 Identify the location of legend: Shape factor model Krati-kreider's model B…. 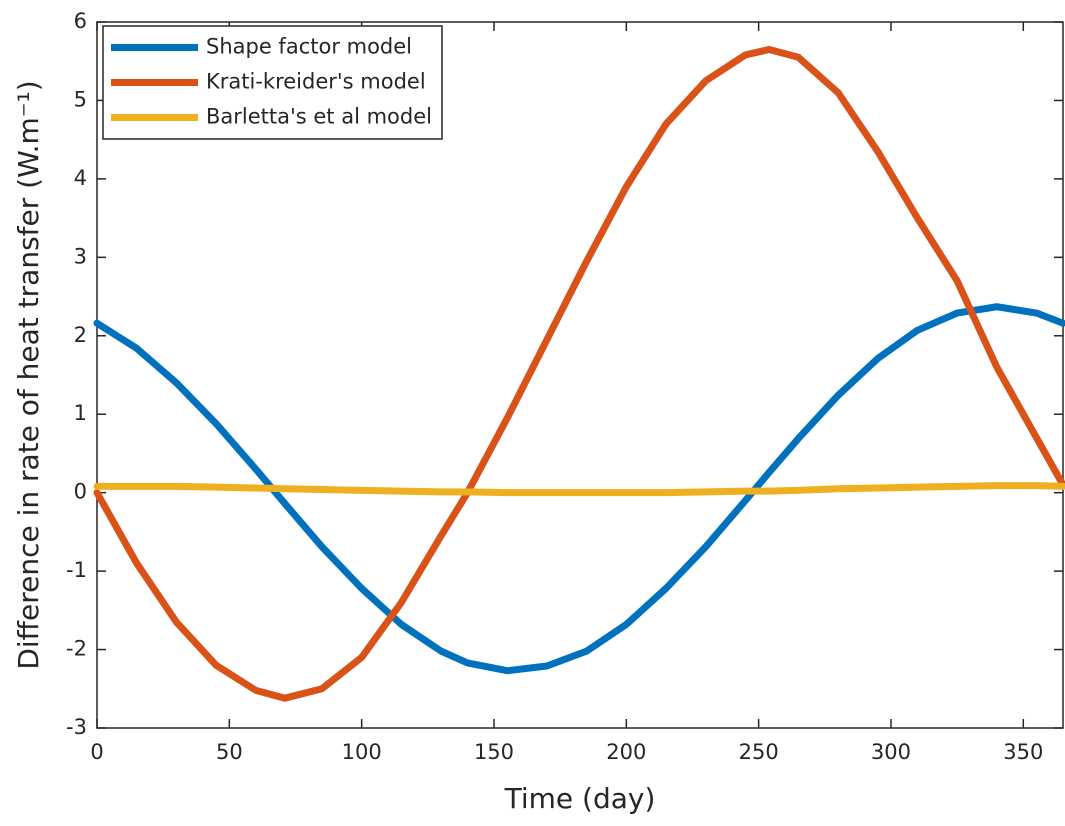
(272, 82).